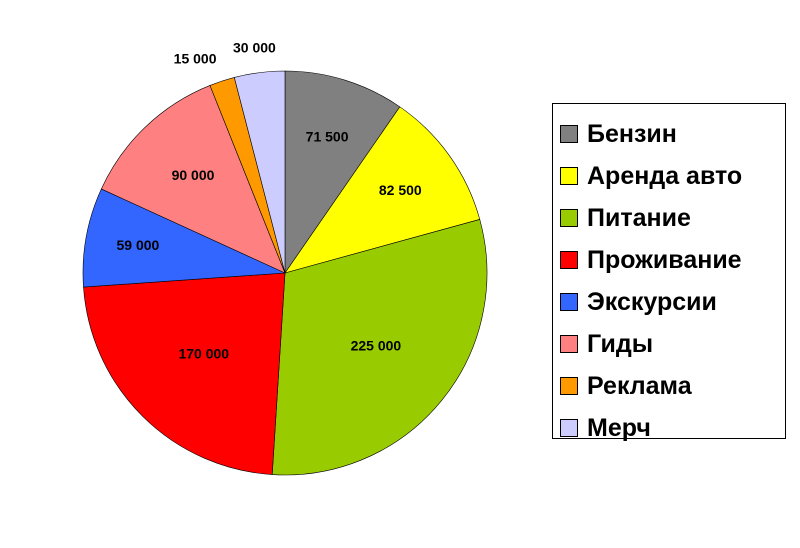  What do you see at coordinates (639, 217) in the screenshot?
I see `legend-label: Питание` at bounding box center [639, 217].